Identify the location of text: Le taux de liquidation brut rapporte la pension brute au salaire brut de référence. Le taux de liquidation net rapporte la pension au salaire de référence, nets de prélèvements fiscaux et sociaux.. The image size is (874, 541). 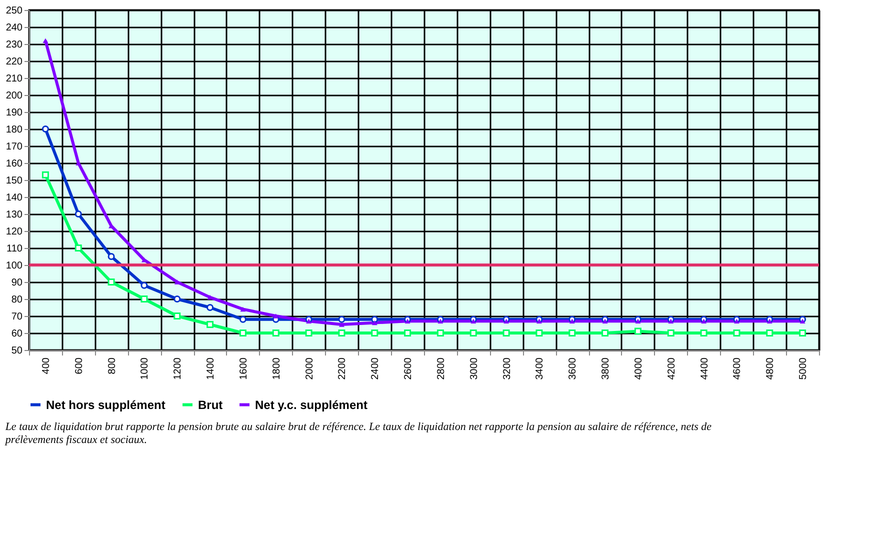
(358, 433).